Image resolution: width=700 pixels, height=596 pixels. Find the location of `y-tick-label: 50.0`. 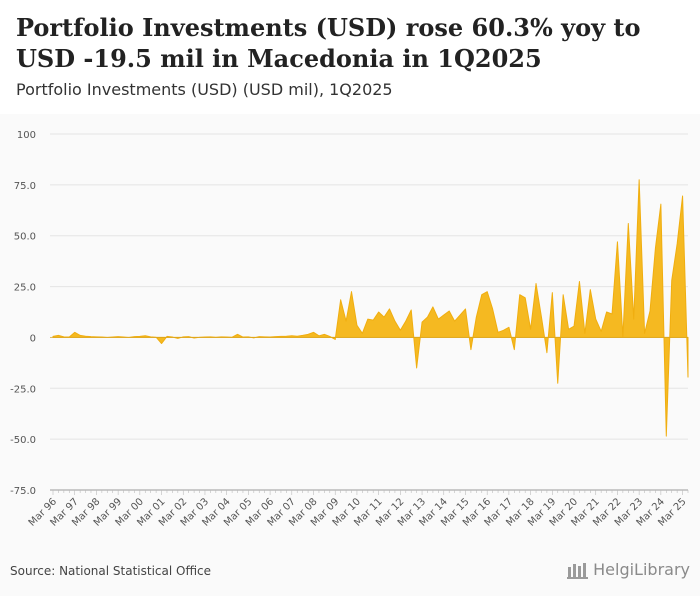

y-tick-label: 50.0 is located at coordinates (25, 237).